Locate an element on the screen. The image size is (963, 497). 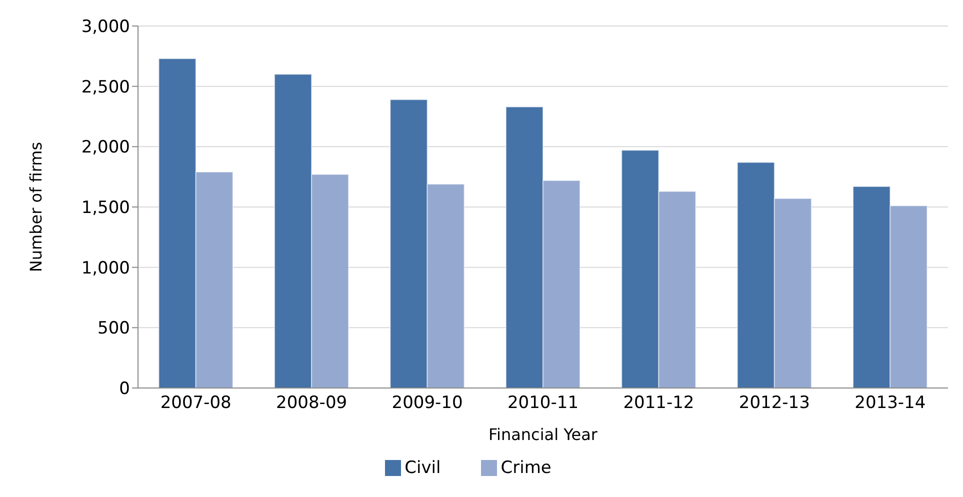
y-tick-label: 2,500 is located at coordinates (105, 87).